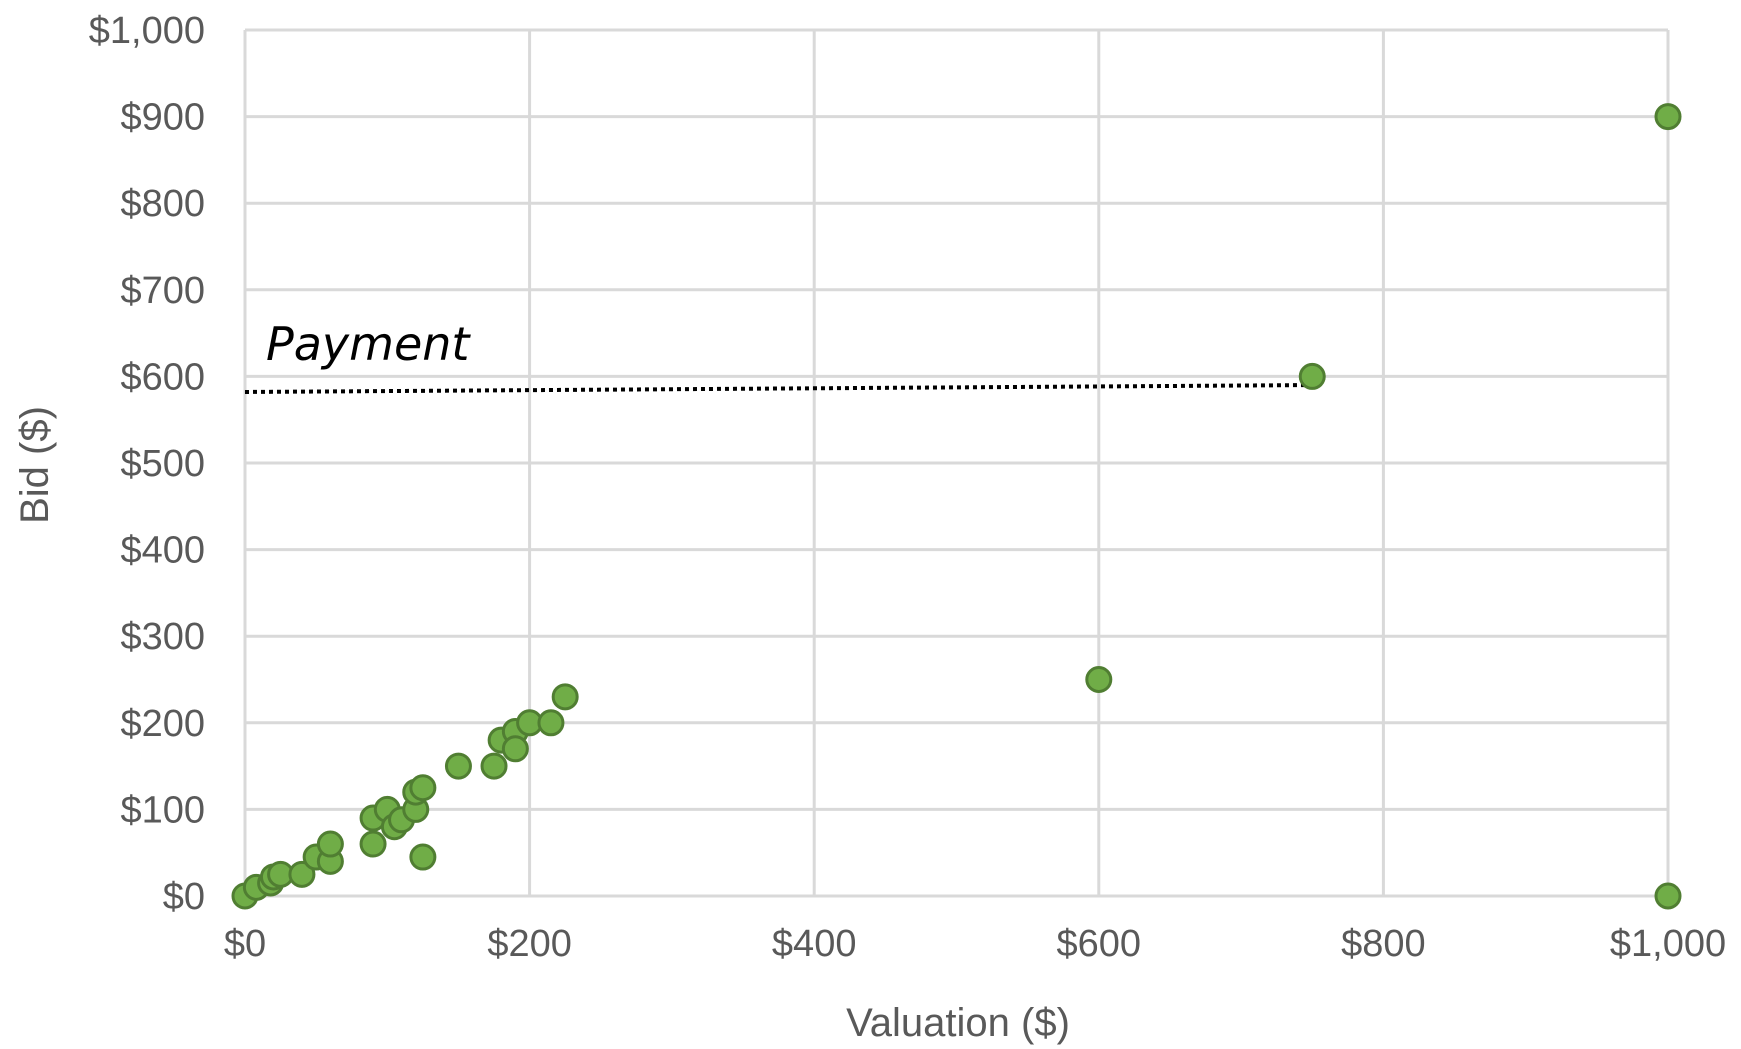  Describe the element at coordinates (35, 465) in the screenshot. I see `y-axis-title: Bid ($)` at that location.